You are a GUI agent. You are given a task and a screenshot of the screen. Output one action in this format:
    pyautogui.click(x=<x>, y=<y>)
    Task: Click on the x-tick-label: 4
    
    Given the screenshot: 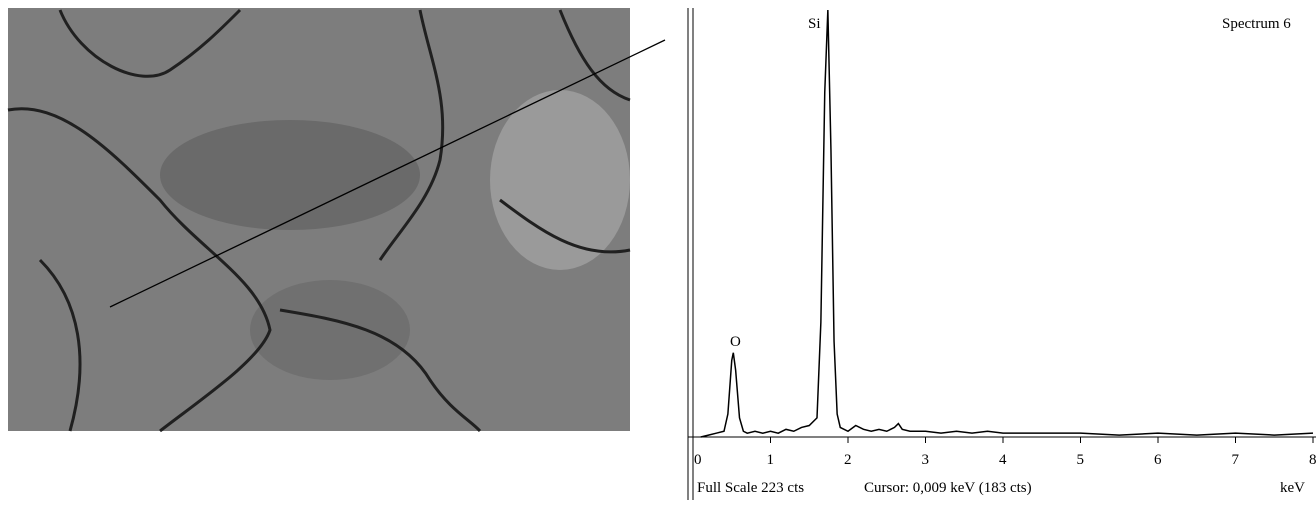 What is the action you would take?
    pyautogui.click(x=1003, y=460)
    